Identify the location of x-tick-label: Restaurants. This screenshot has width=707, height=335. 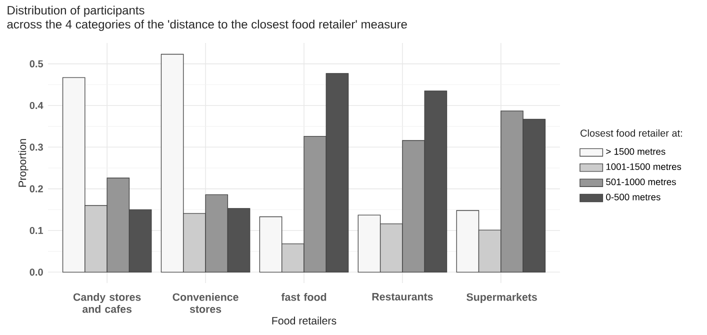
(402, 296).